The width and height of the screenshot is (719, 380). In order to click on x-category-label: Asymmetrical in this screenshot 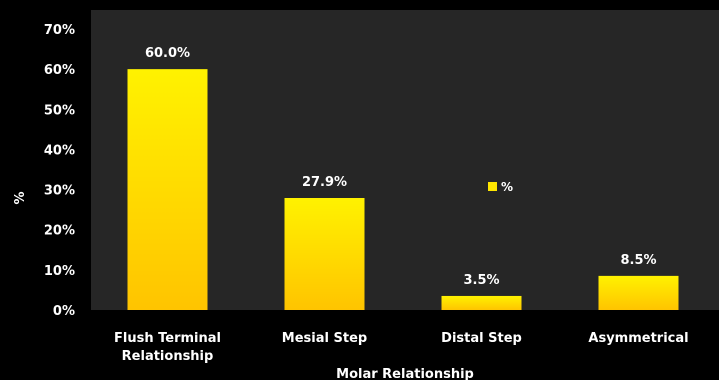, I will do `click(638, 338)`.